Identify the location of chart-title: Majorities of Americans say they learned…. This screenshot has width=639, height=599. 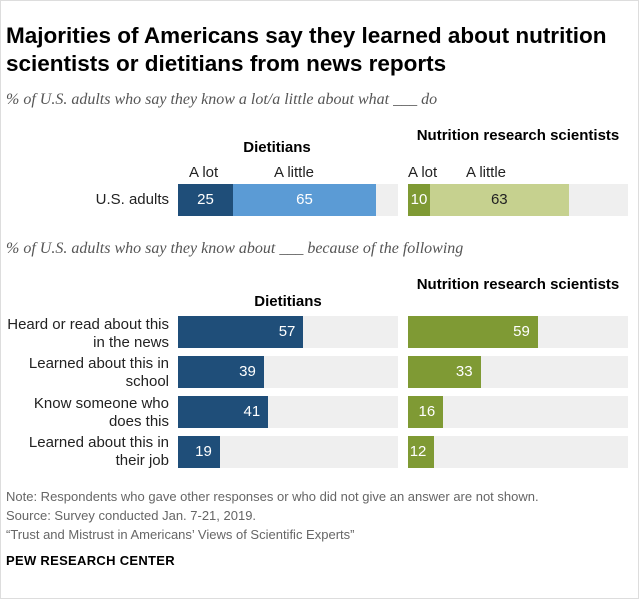
(306, 49).